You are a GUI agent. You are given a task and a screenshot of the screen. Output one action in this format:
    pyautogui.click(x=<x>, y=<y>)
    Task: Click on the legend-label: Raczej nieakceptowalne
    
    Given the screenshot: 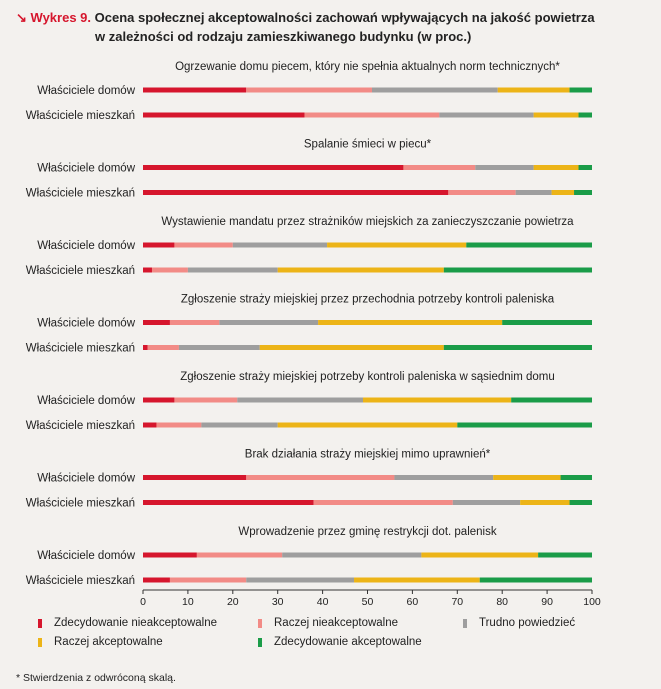 What is the action you would take?
    pyautogui.click(x=336, y=623)
    